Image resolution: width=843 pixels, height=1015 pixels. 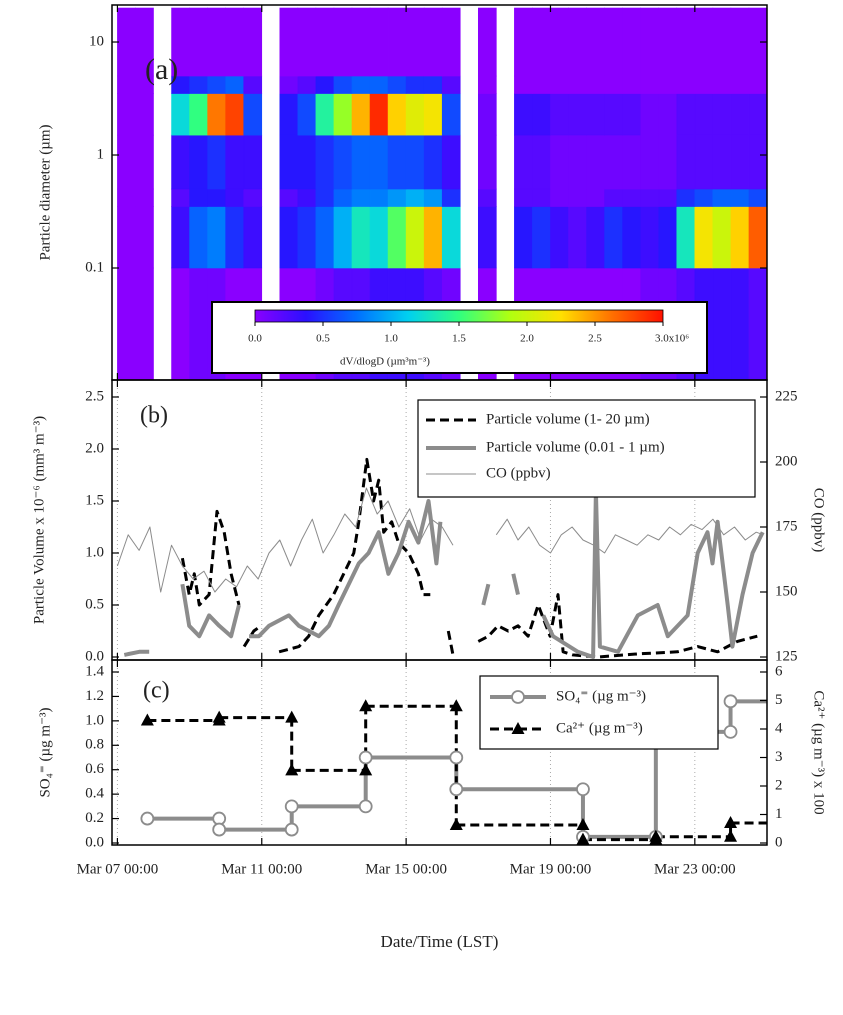 What do you see at coordinates (779, 757) in the screenshot?
I see `y2-tick-label: 3` at bounding box center [779, 757].